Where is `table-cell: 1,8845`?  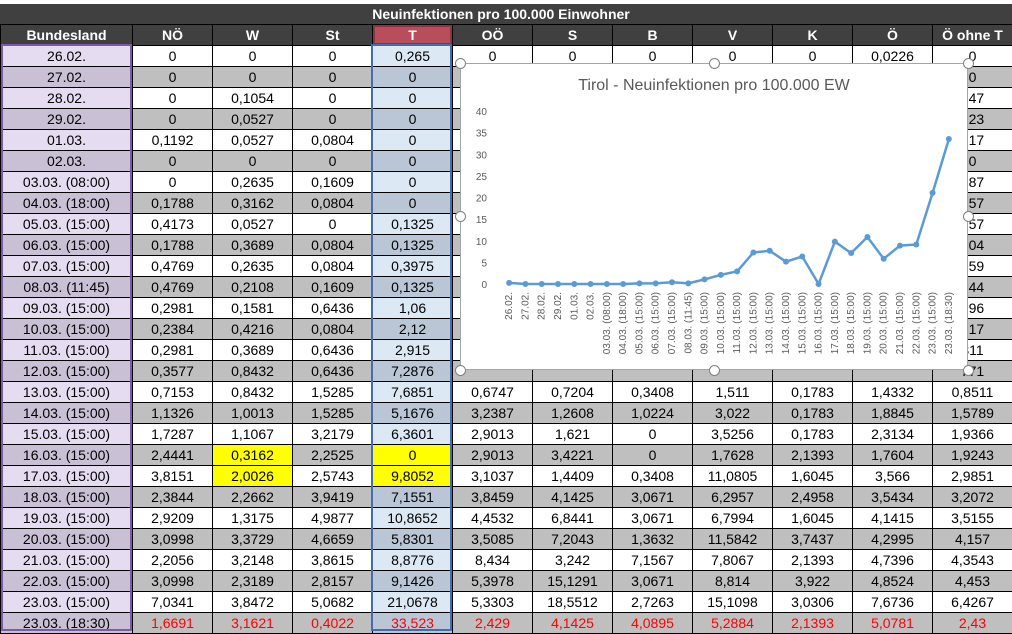
table-cell: 1,8845 is located at coordinates (893, 413).